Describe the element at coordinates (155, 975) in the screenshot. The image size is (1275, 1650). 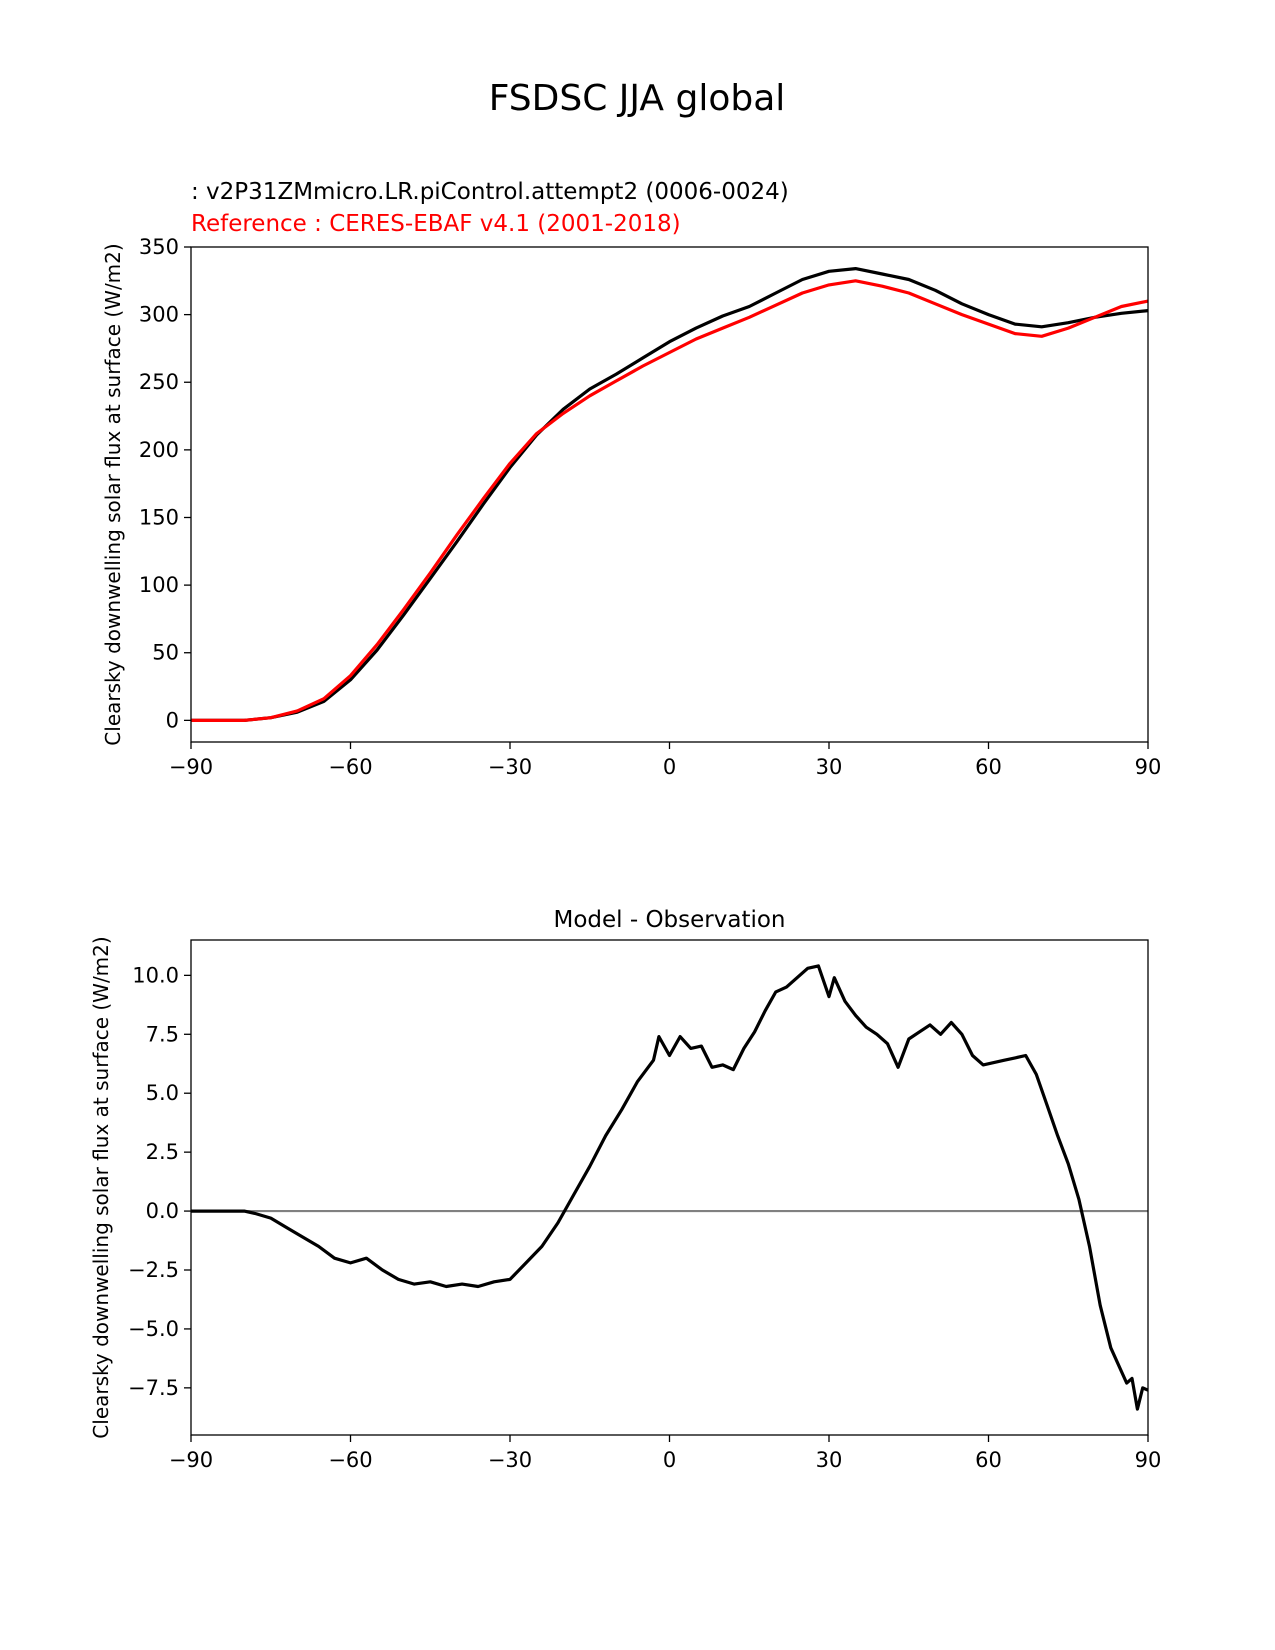
I see `y-tick-label: 10.0` at that location.